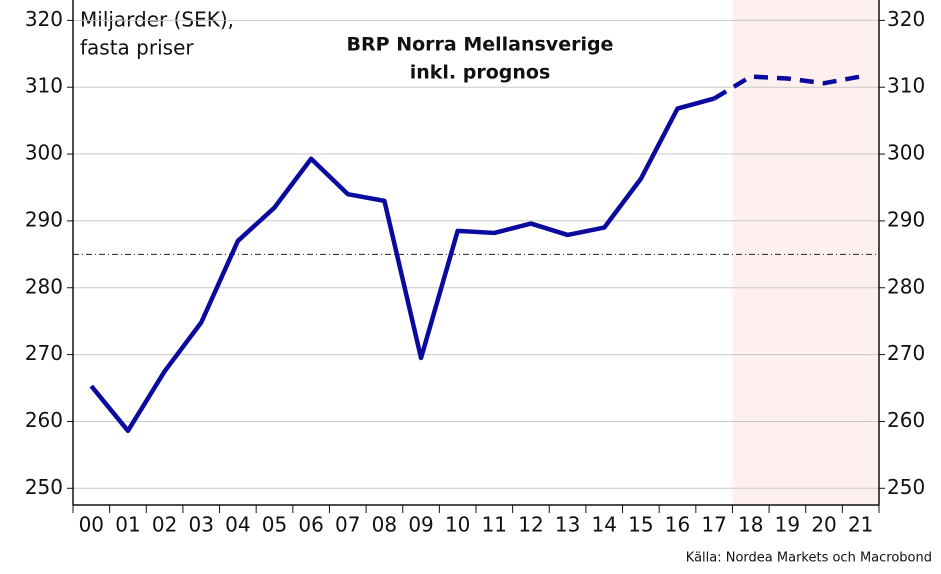 This screenshot has height=574, width=941. I want to click on x-tick-label: 08, so click(384, 525).